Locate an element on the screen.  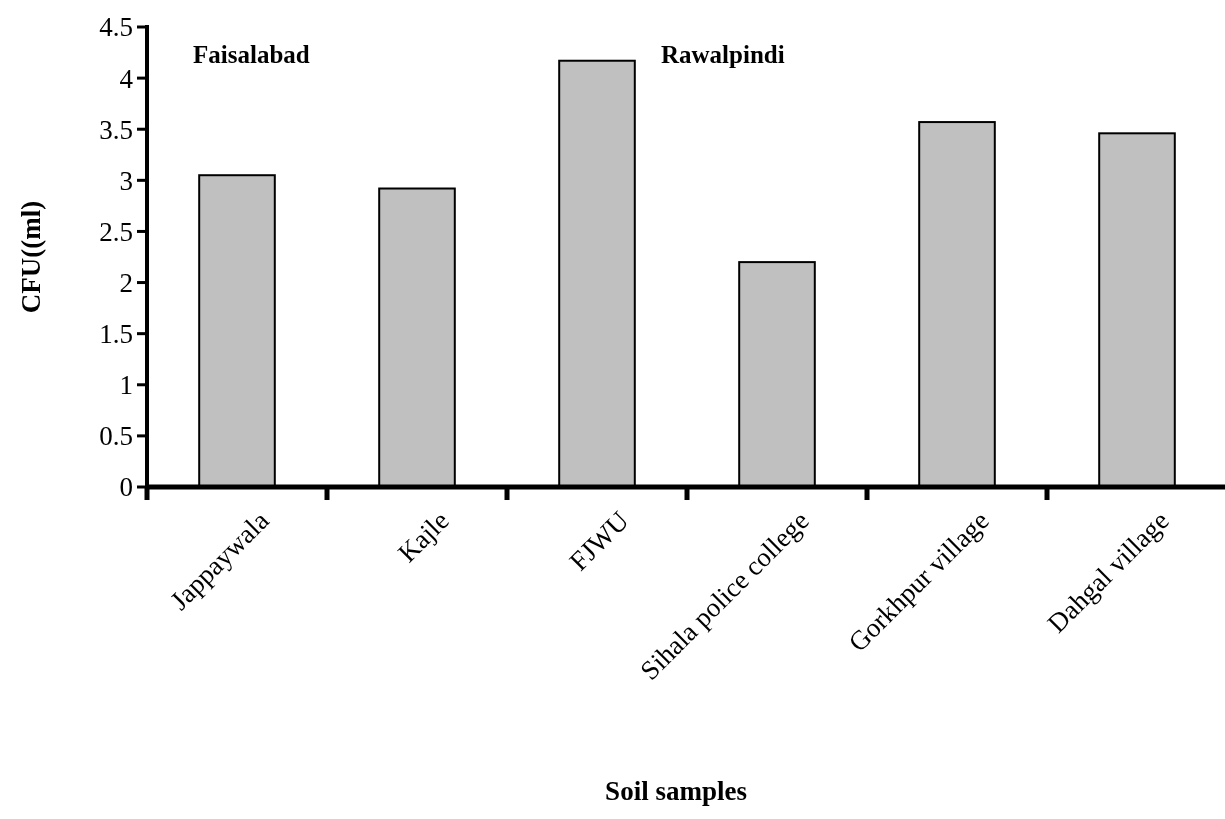
y-tick-label: 4.5 is located at coordinates (116, 27).